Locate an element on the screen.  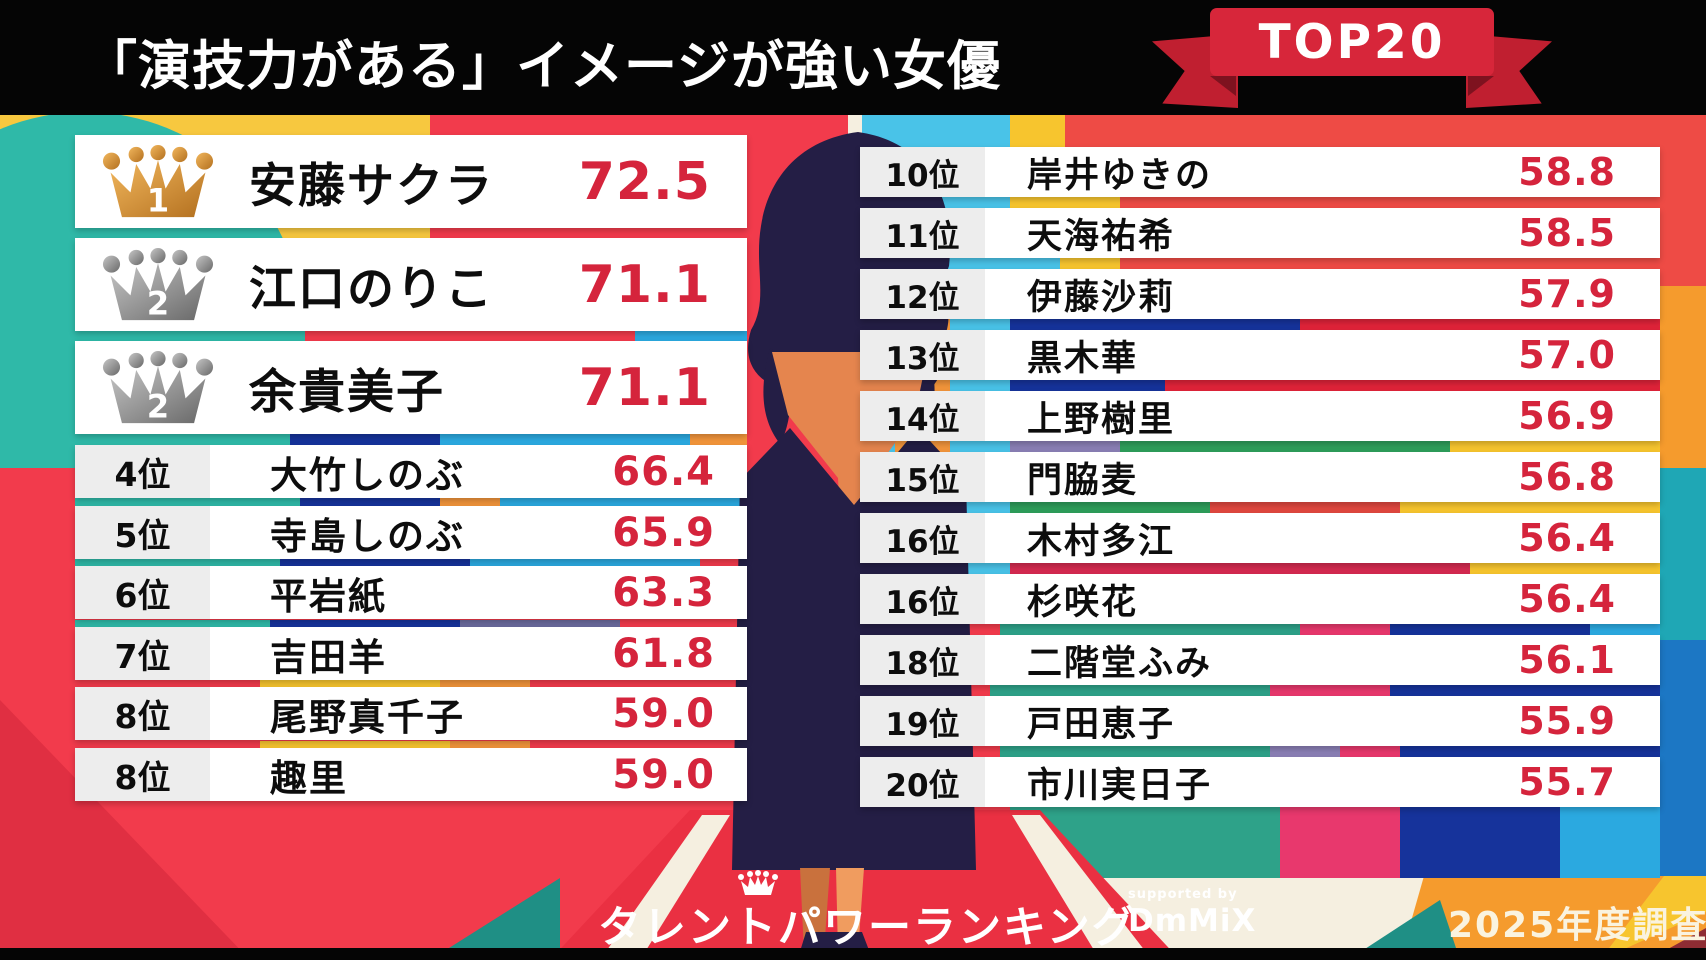
rank-label: 4位 is located at coordinates (142, 471).